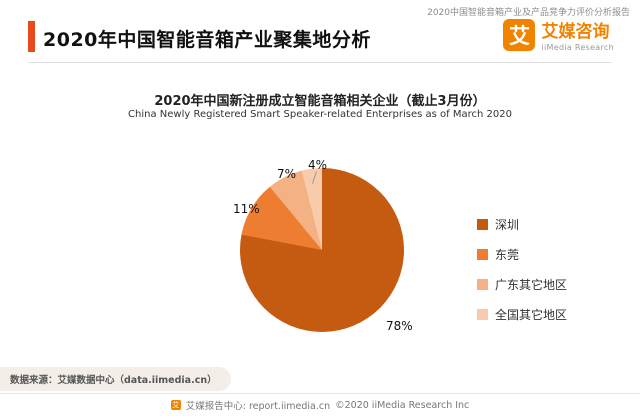 The height and width of the screenshot is (416, 640). I want to click on chart-title: 2020年中国新注册成立智能音箱相关企业（截止3月份）, so click(320, 101).